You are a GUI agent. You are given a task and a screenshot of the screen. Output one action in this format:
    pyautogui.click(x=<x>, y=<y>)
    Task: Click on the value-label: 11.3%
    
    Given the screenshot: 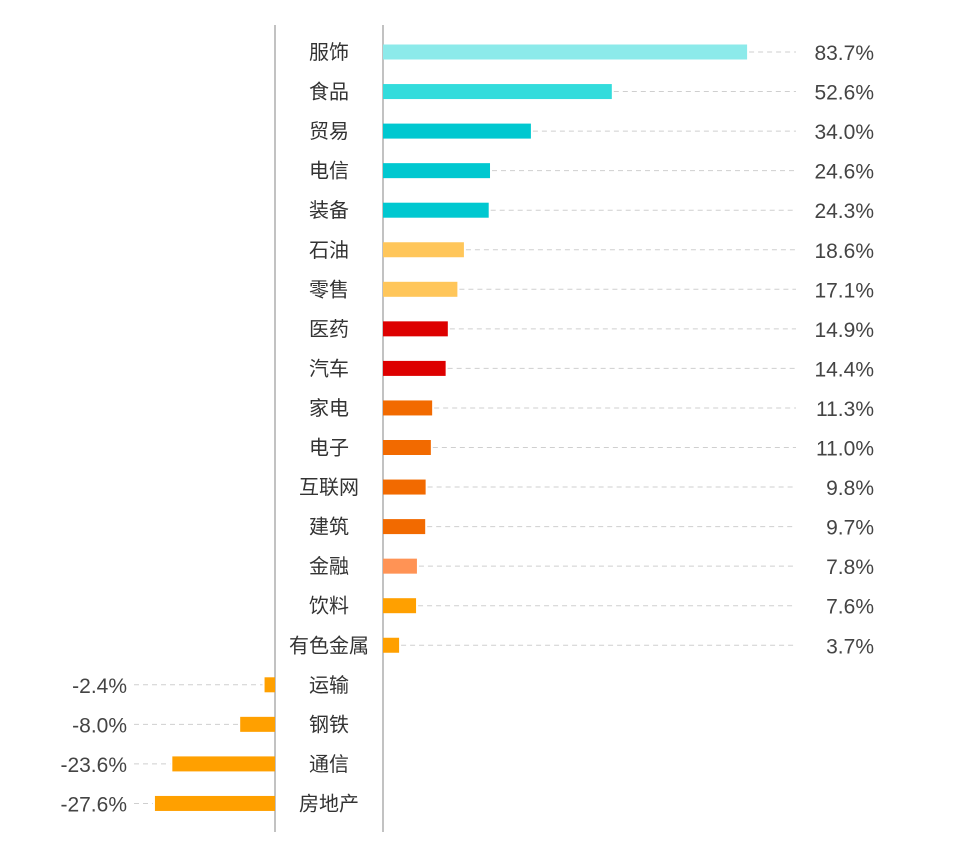 What is the action you would take?
    pyautogui.click(x=845, y=409)
    